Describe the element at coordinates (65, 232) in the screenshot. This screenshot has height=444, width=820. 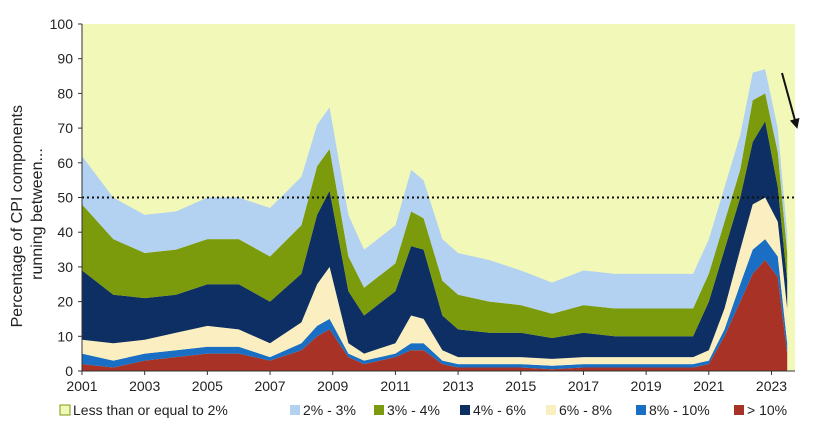
I see `y-tick-label: 40` at that location.